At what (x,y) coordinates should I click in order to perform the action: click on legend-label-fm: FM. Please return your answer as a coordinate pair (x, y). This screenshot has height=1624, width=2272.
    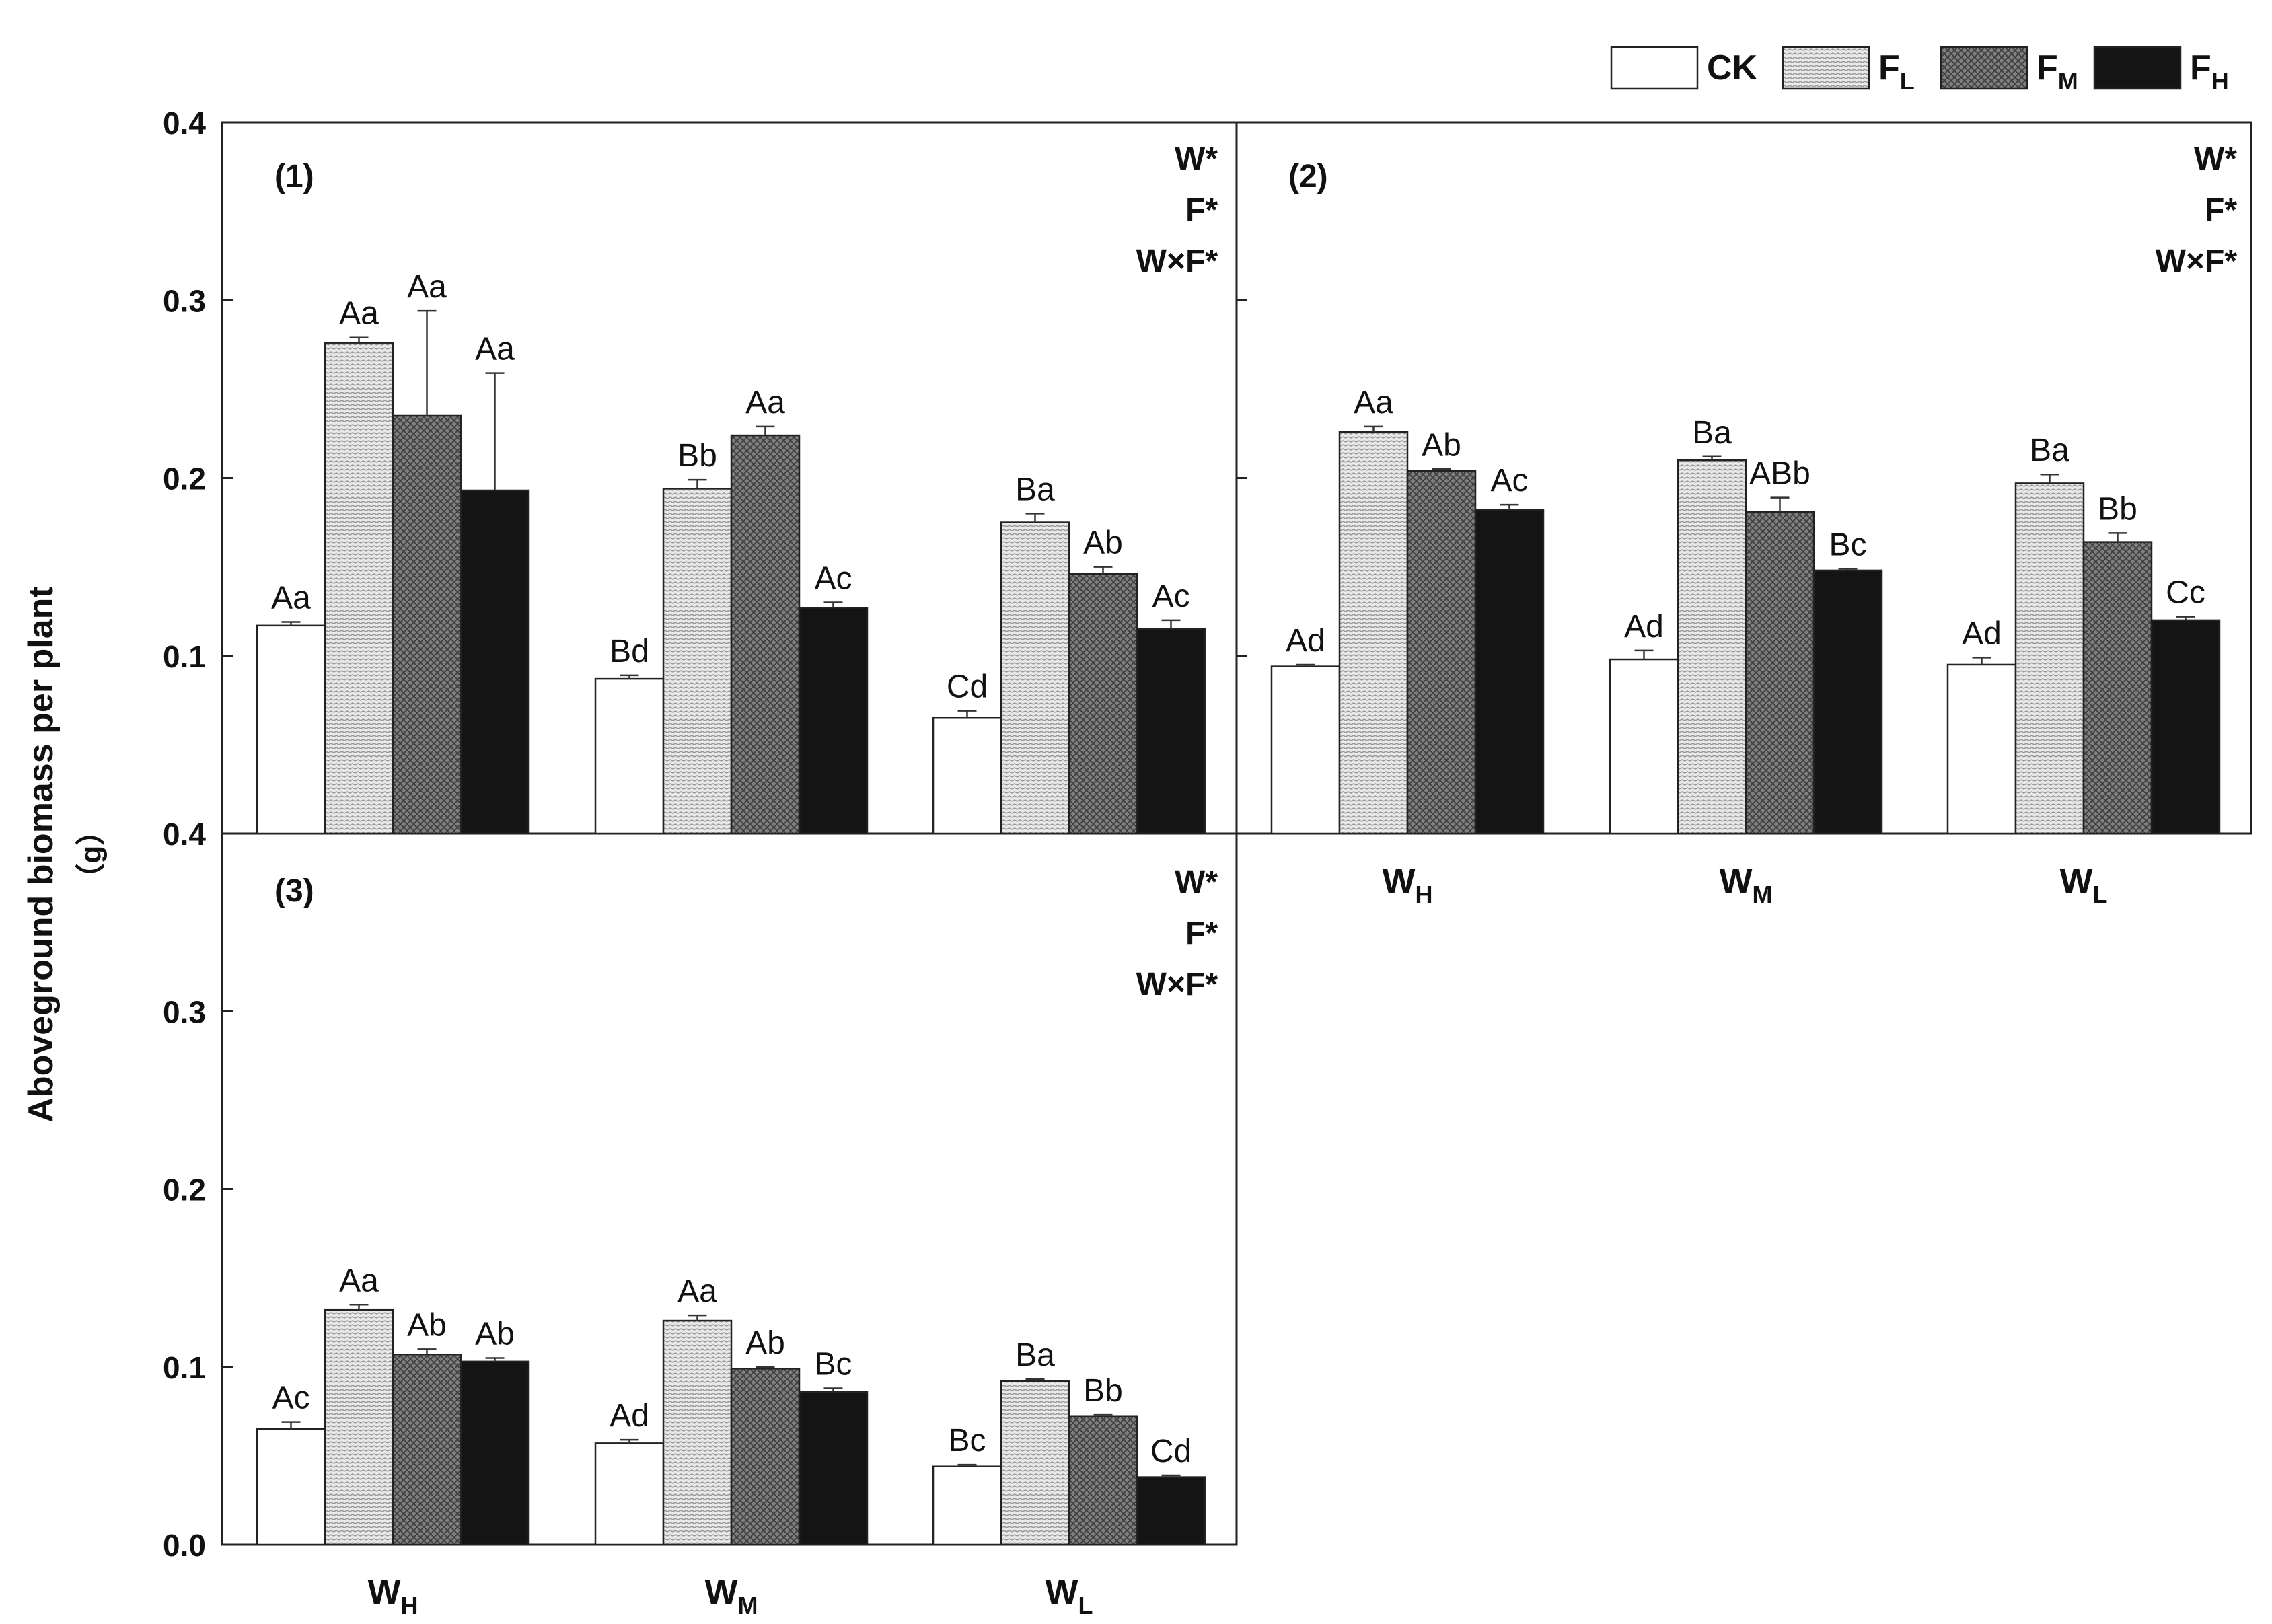
    Looking at the image, I should click on (2058, 71).